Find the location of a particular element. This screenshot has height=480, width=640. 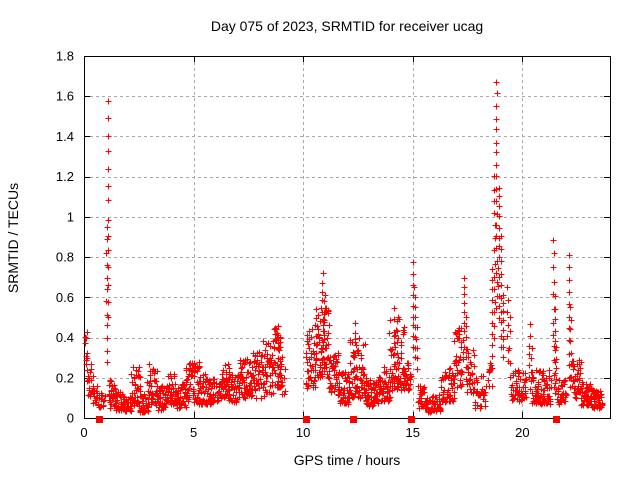

y-tick-label: 1.4 is located at coordinates (65, 136).